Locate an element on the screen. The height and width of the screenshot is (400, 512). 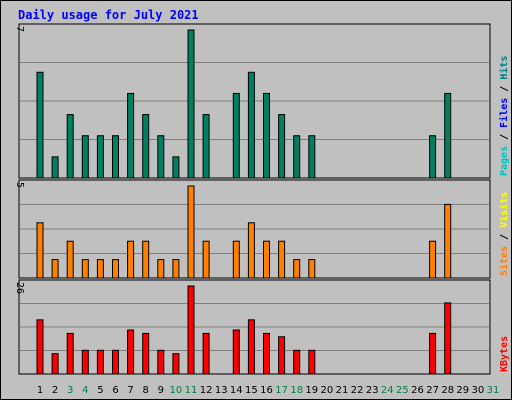
side-label-part: Hits is located at coordinates (504, 68).